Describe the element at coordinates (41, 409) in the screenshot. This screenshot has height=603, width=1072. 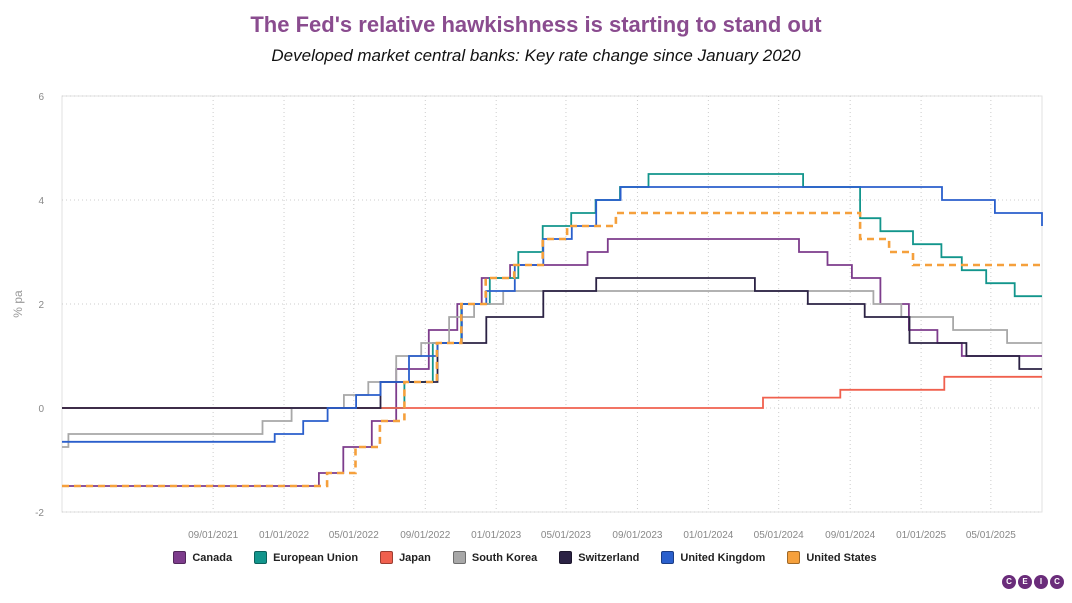
I see `y-tick-label: 0` at that location.